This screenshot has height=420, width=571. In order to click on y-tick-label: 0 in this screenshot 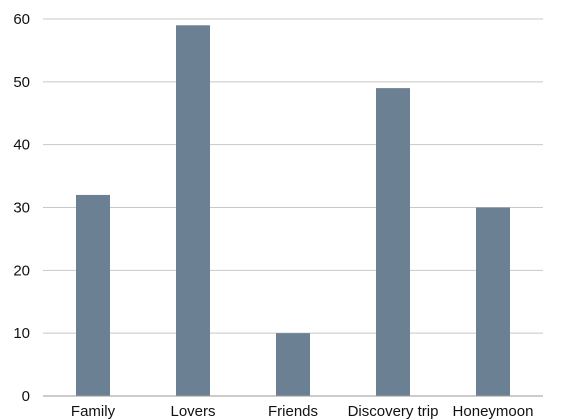, I will do `click(26, 396)`.